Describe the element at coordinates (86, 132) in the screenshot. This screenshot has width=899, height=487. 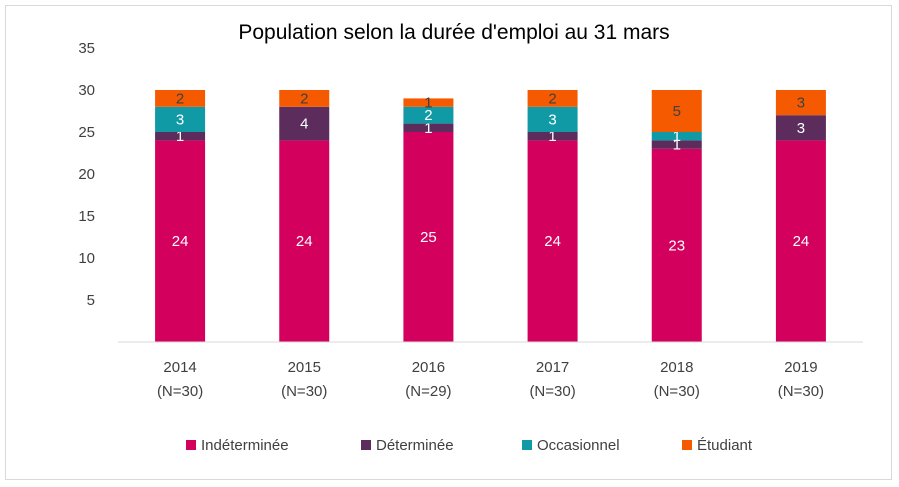
I see `y-tick-label: 25` at that location.